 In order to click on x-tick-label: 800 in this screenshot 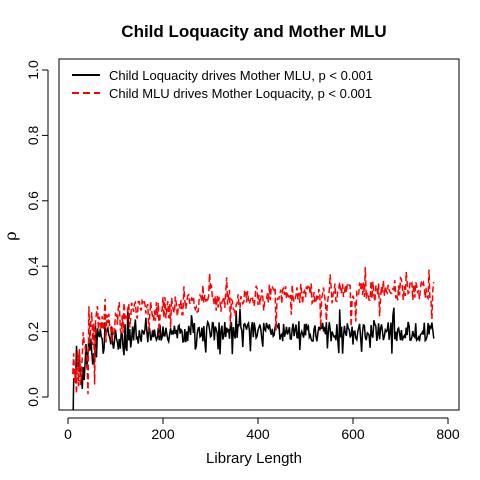, I will do `click(448, 434)`.